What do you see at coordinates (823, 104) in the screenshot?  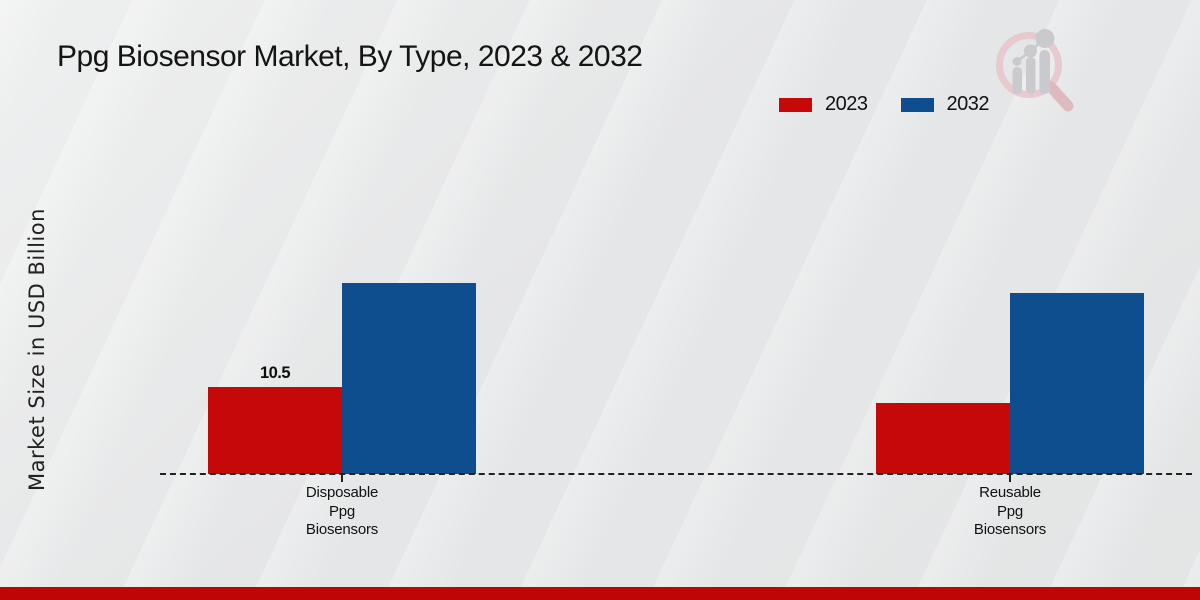 I see `legend-item-2023: 2023` at bounding box center [823, 104].